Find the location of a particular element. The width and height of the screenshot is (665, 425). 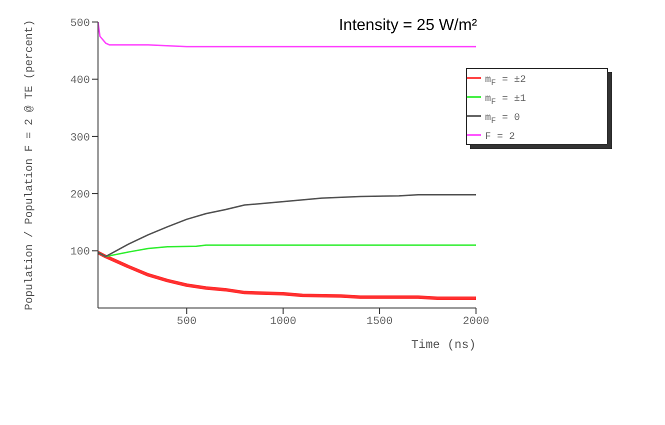

y-tick-label: 200 is located at coordinates (80, 196).